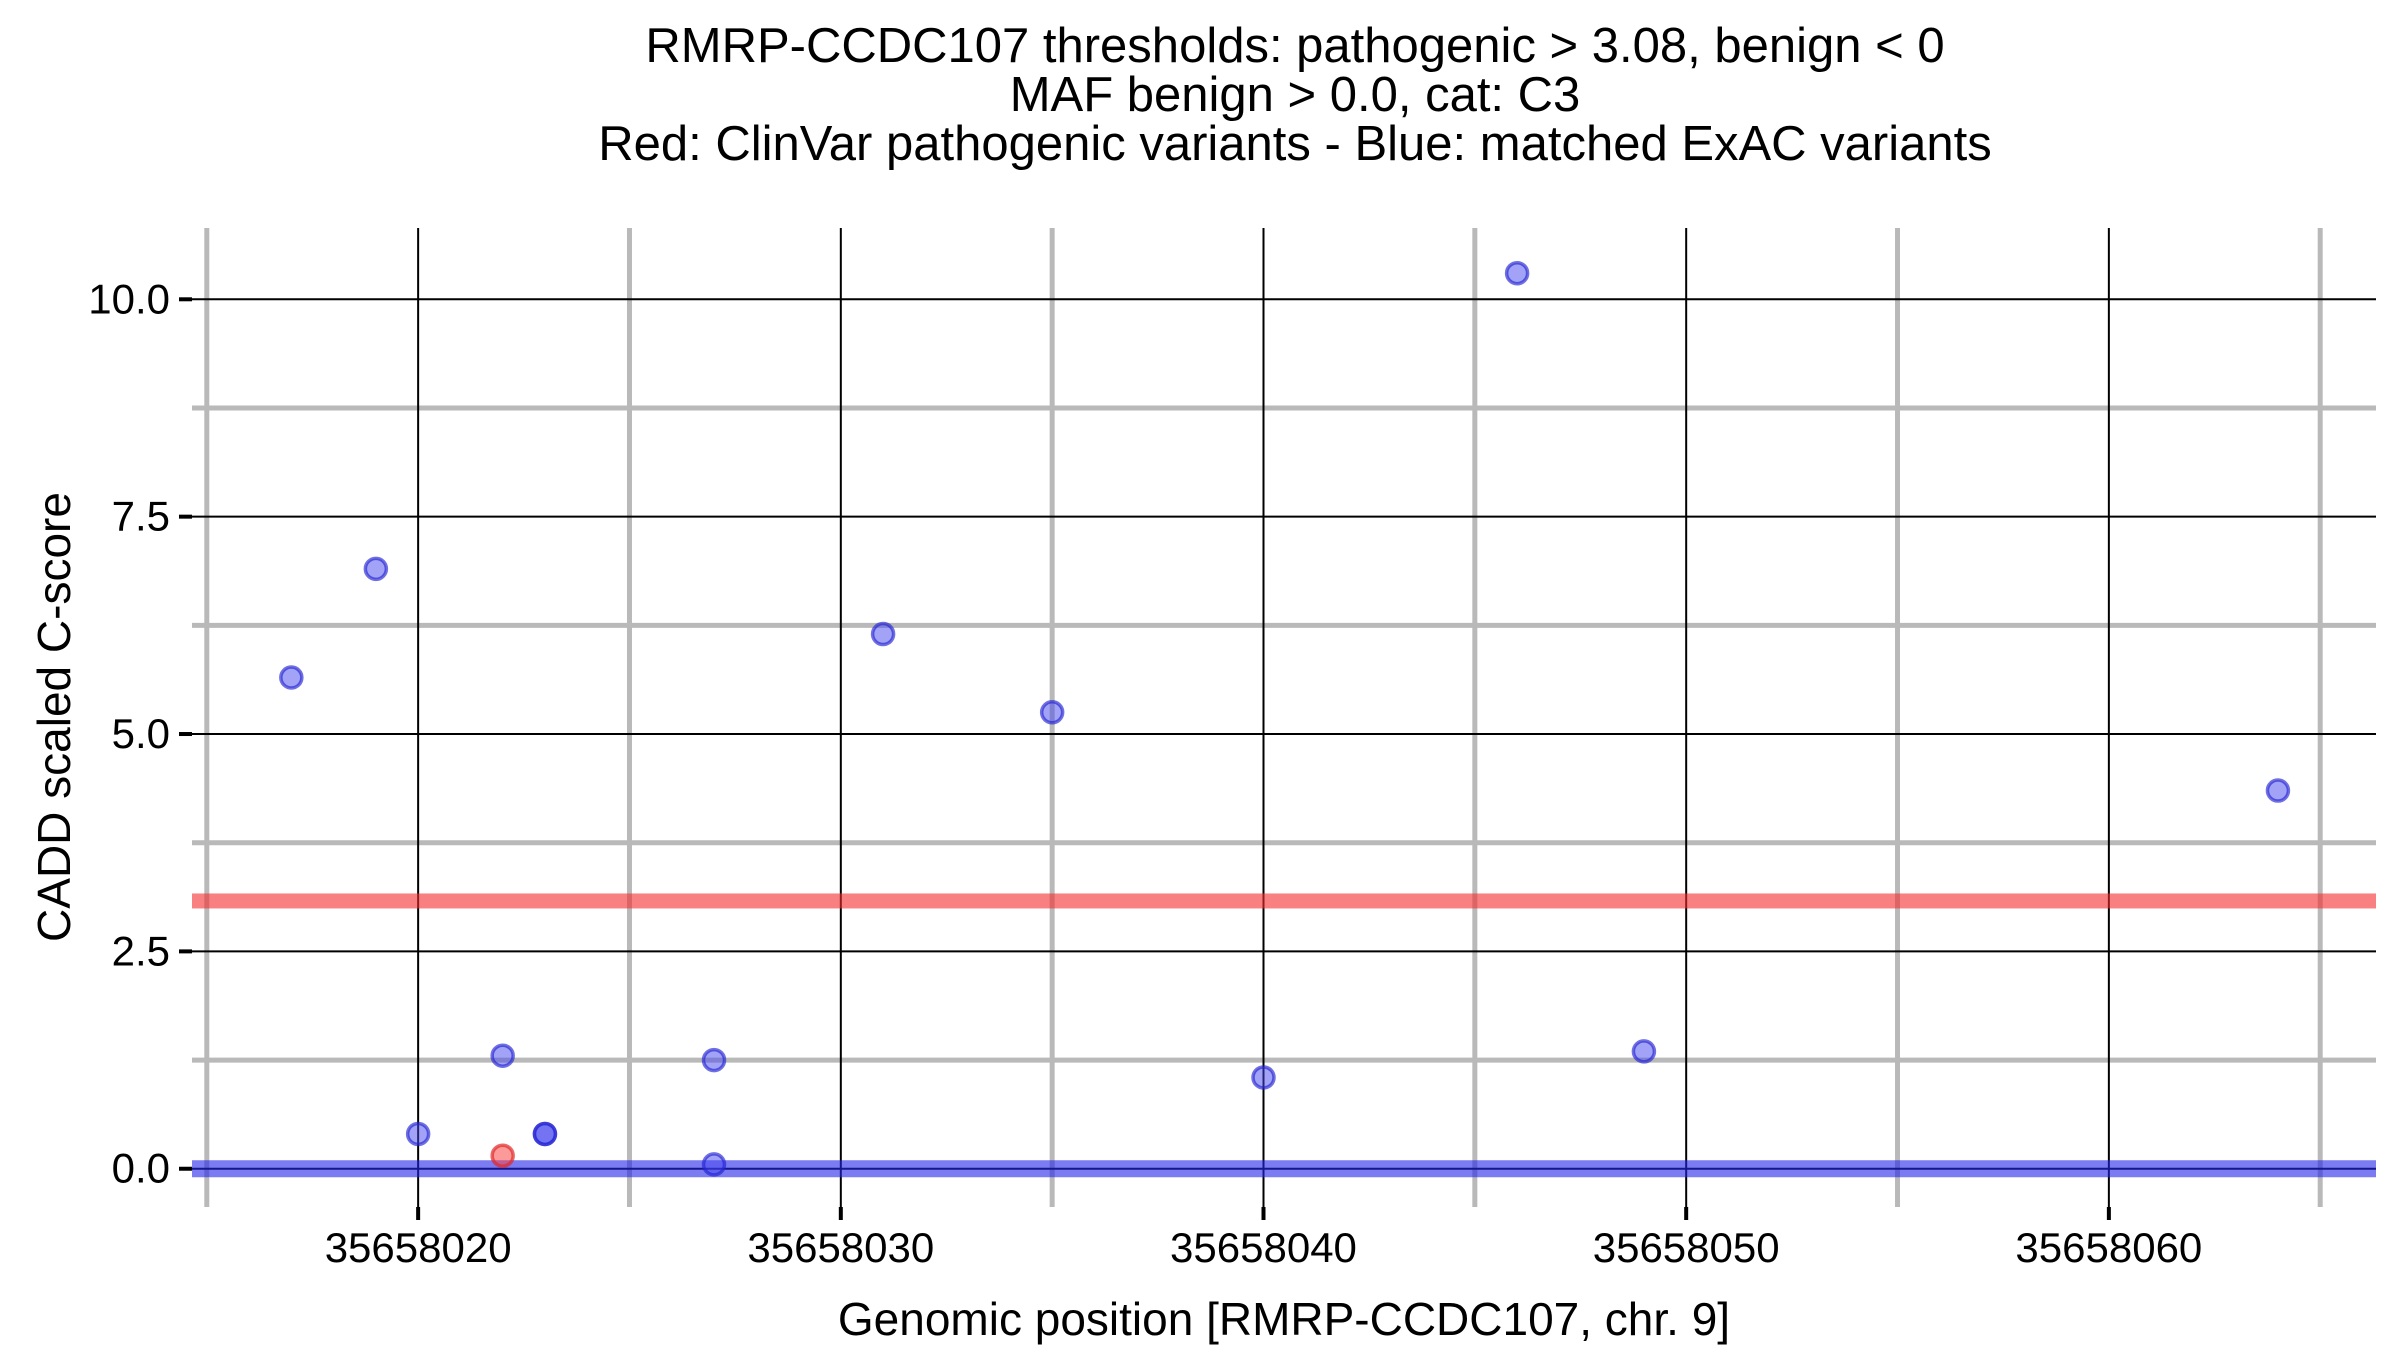 Image resolution: width=2400 pixels, height=1350 pixels. I want to click on y-axis-title: CADD scaled C-score, so click(54, 717).